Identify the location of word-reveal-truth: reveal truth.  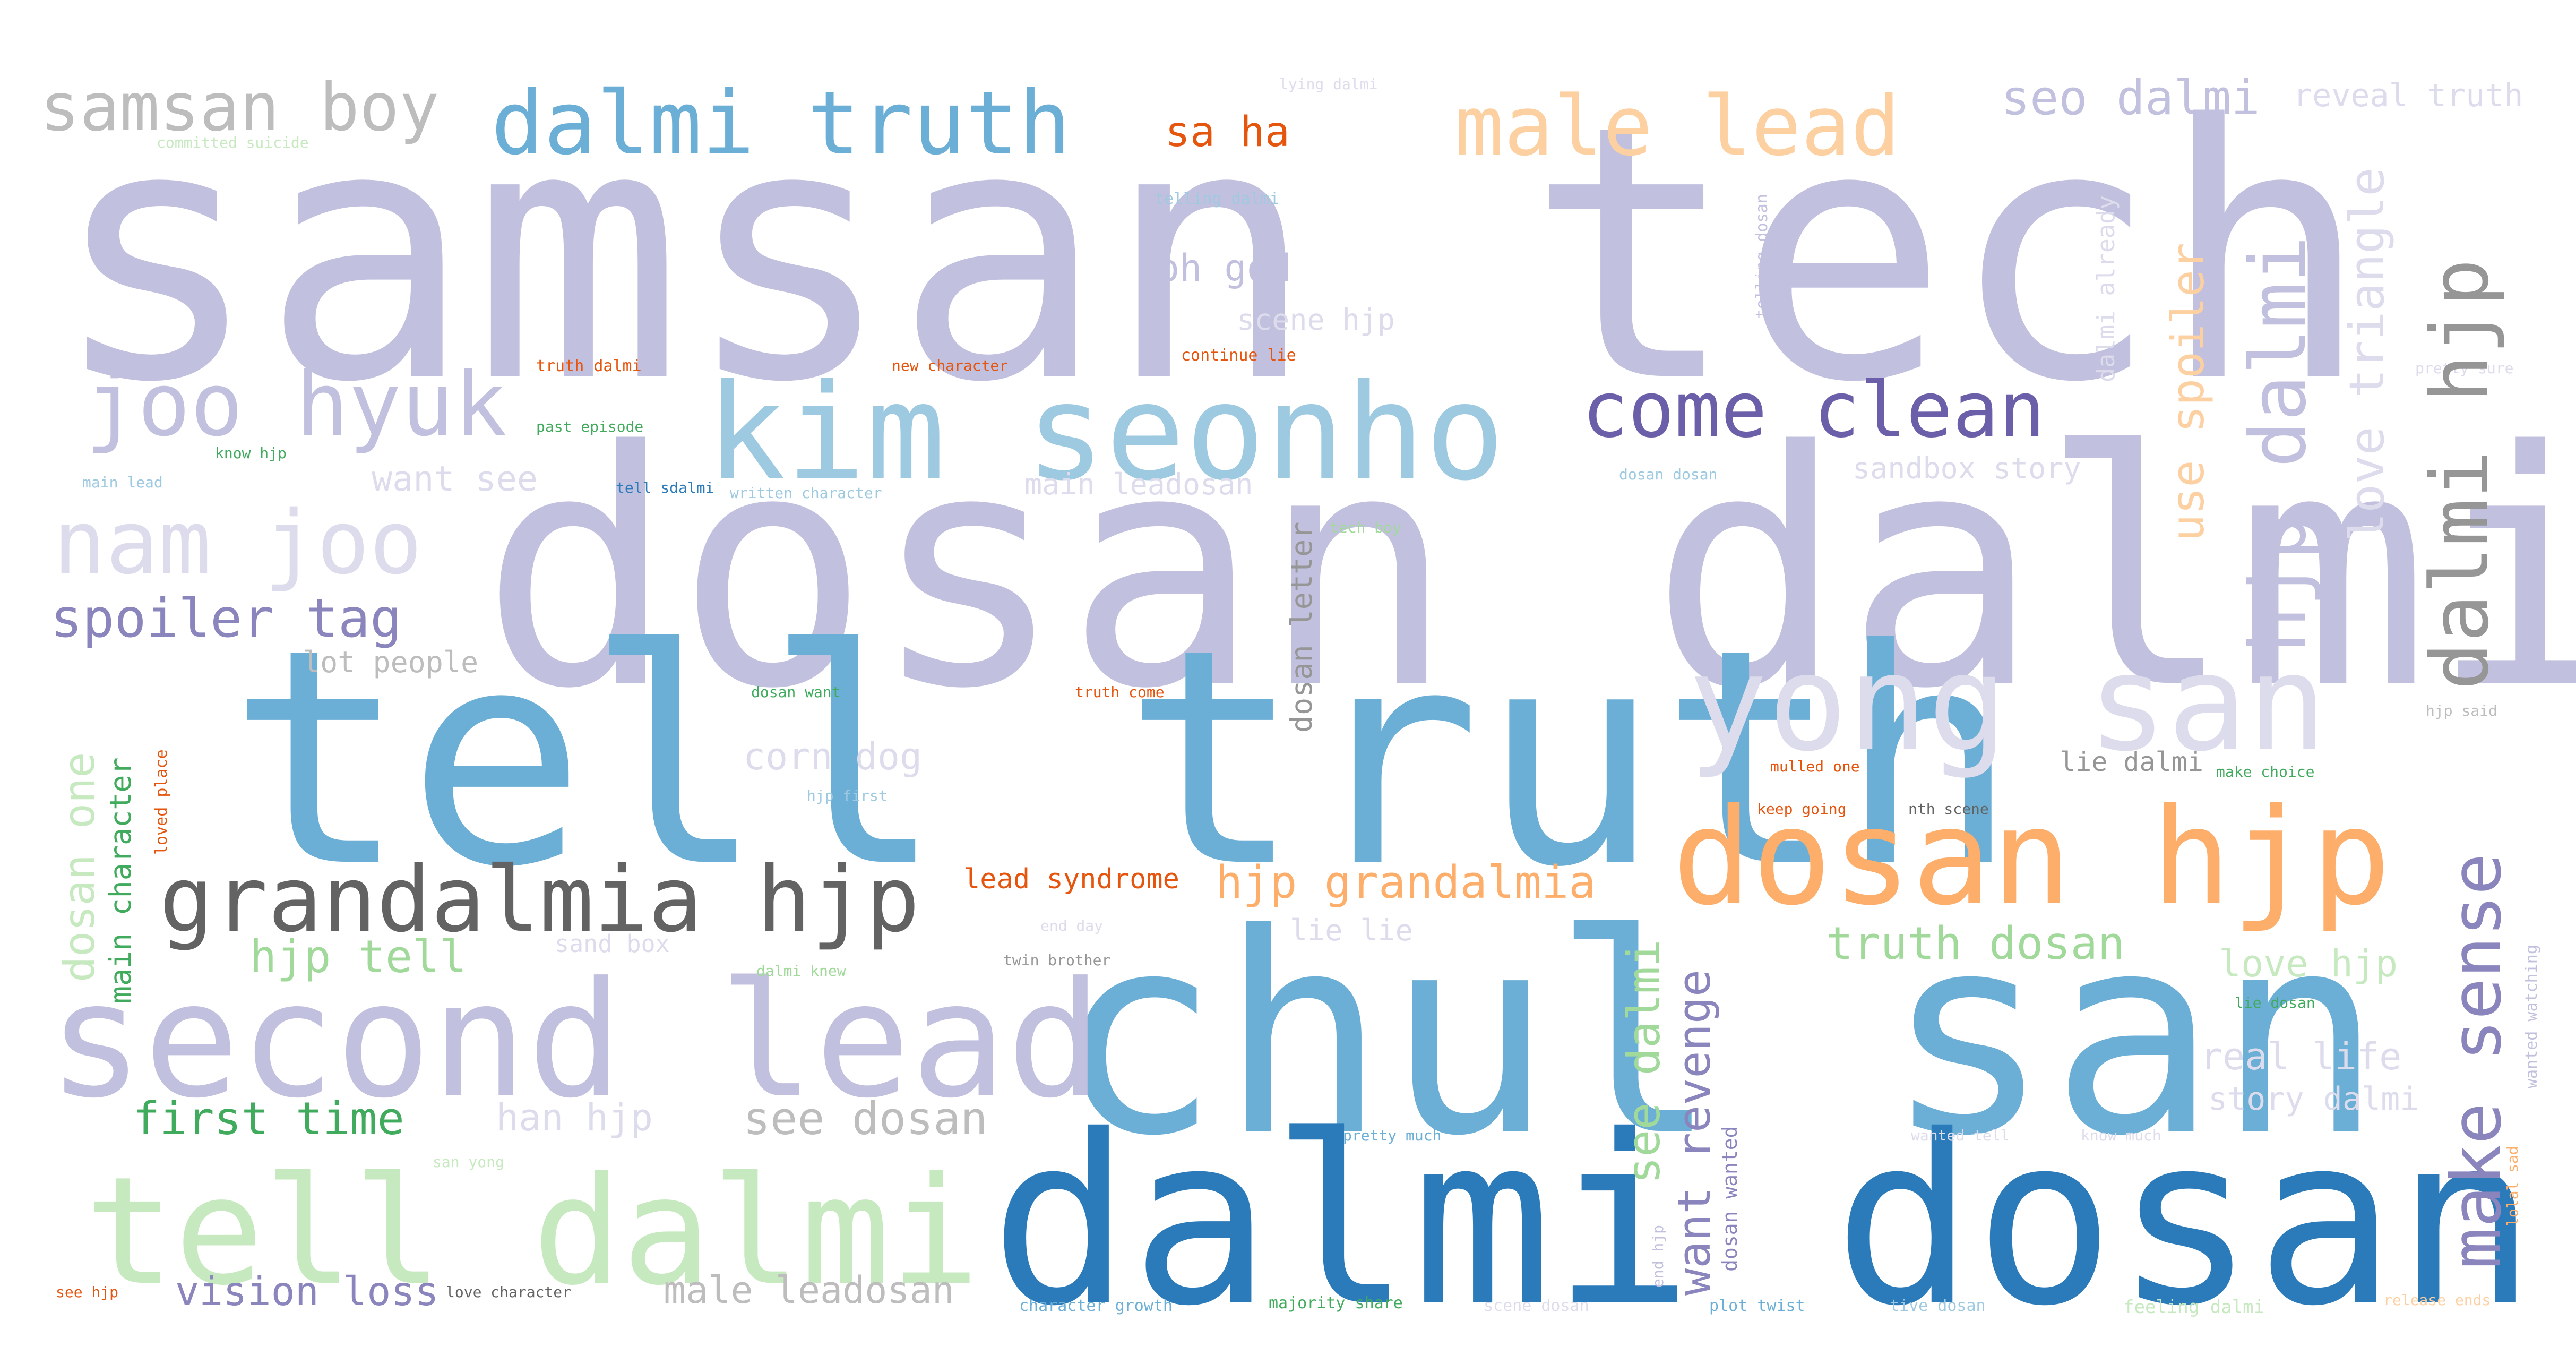
(2408, 95).